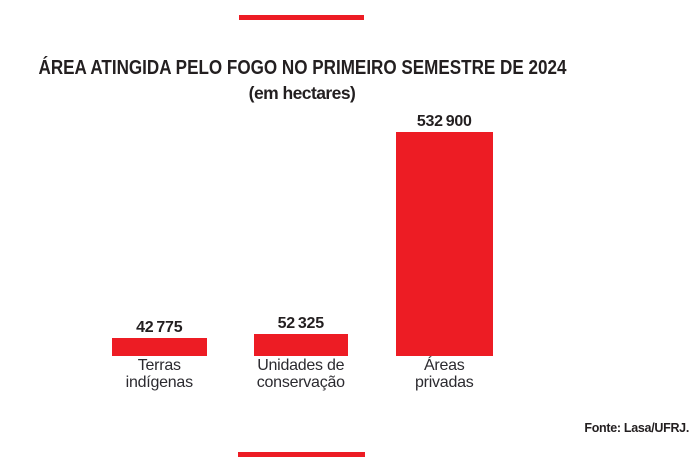  Describe the element at coordinates (159, 366) in the screenshot. I see `category-line-1: Terras` at that location.